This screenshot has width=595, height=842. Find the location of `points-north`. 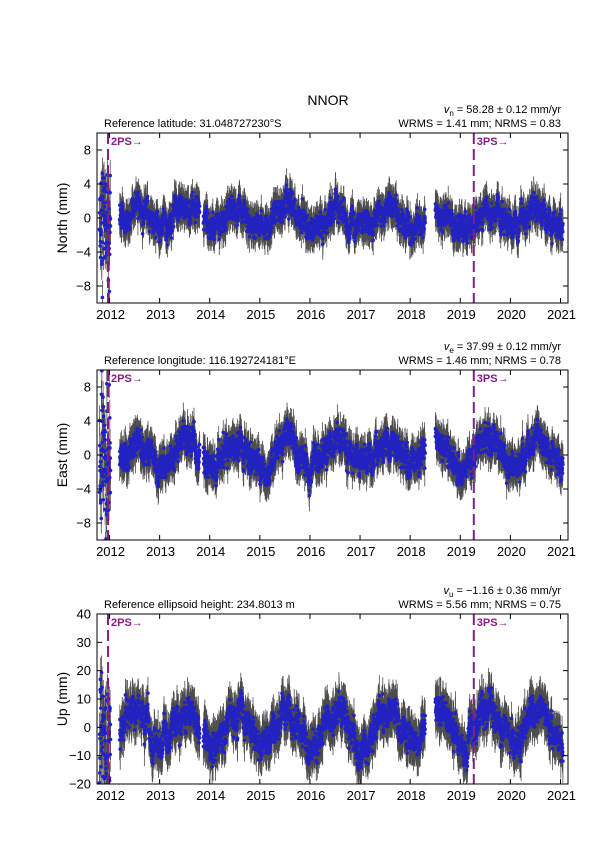

points-north is located at coordinates (331, 235).